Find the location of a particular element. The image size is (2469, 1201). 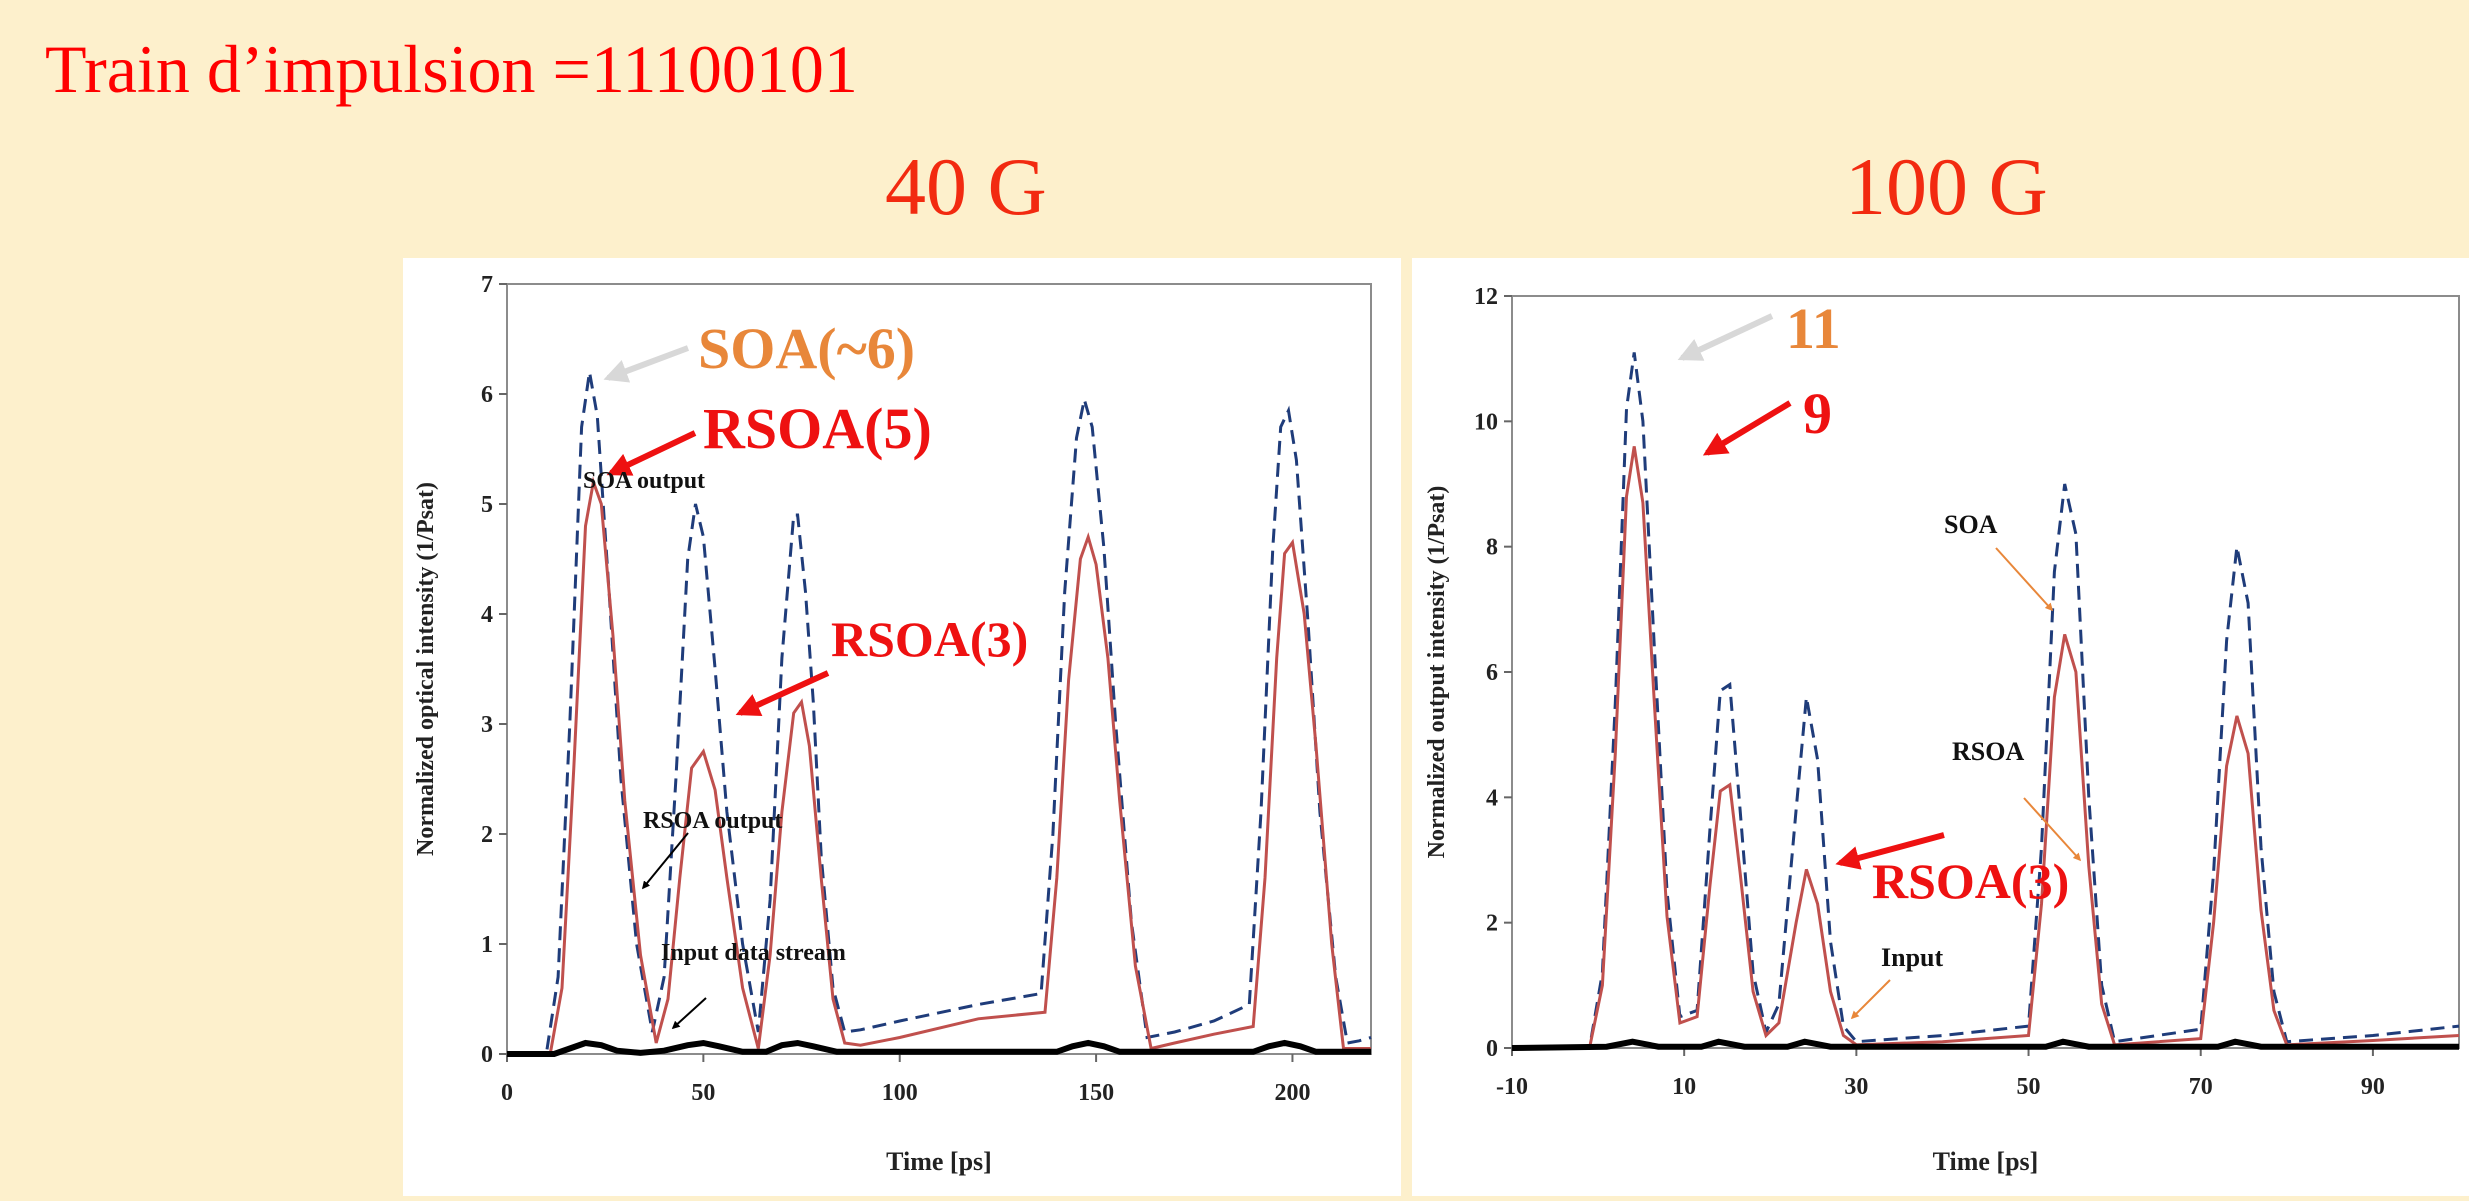

annotation-rsoa: RSOA is located at coordinates (1988, 751).